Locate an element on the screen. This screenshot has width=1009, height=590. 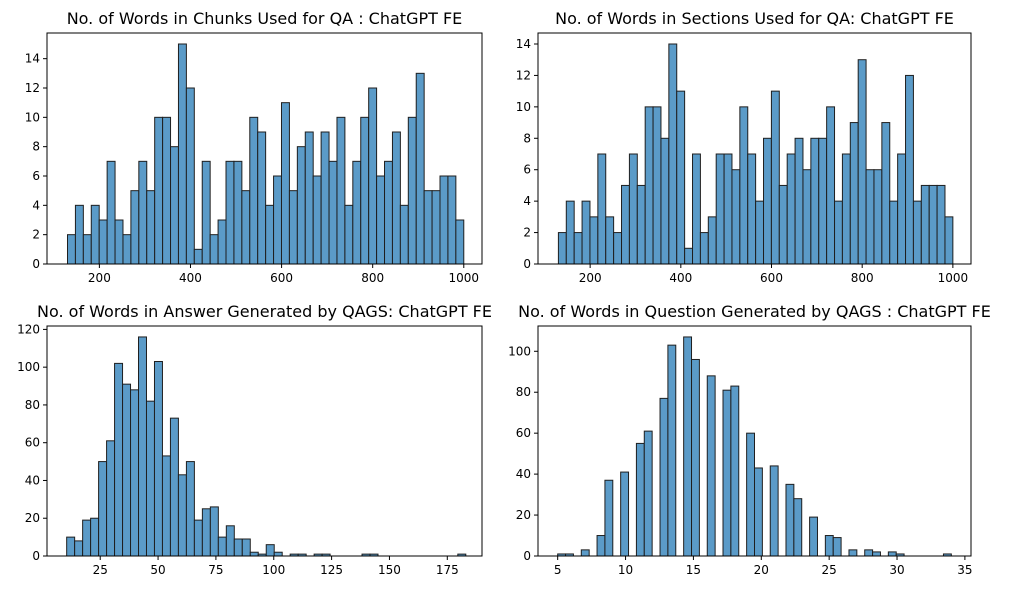
y-tick-label: 8 is located at coordinates (36, 147).